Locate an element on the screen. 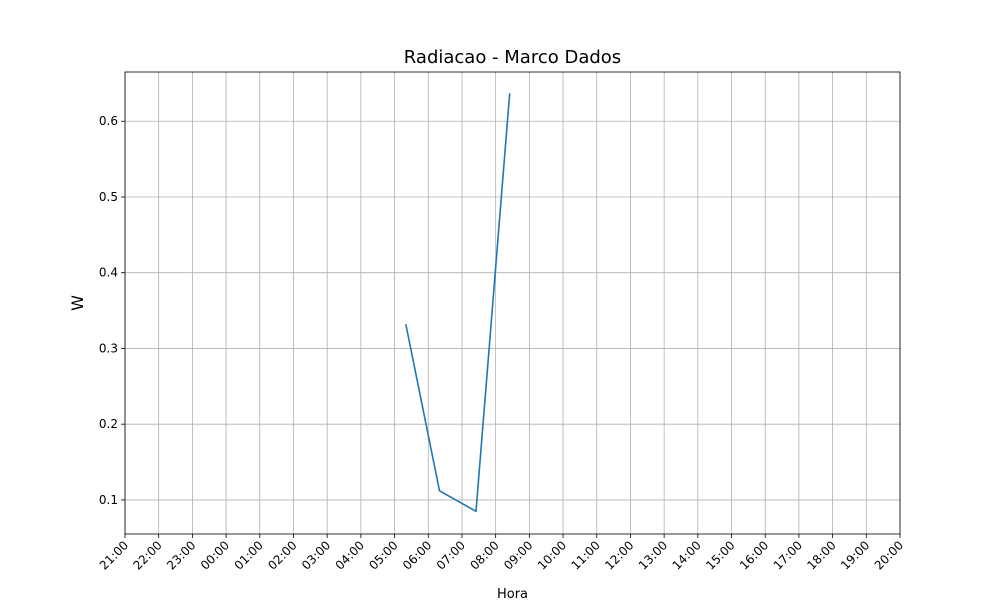 The height and width of the screenshot is (600, 1000). data-series is located at coordinates (458, 303).